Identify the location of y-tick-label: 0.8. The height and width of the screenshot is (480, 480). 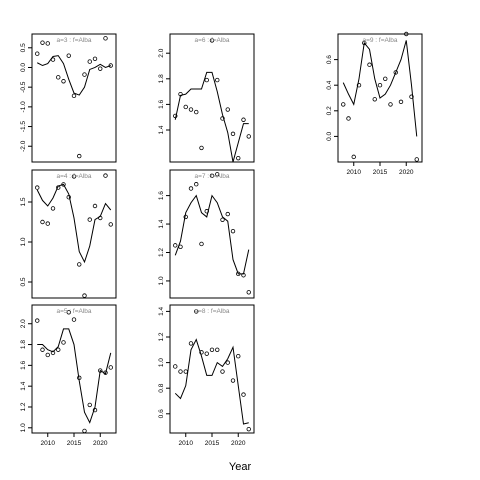
(161, 387).